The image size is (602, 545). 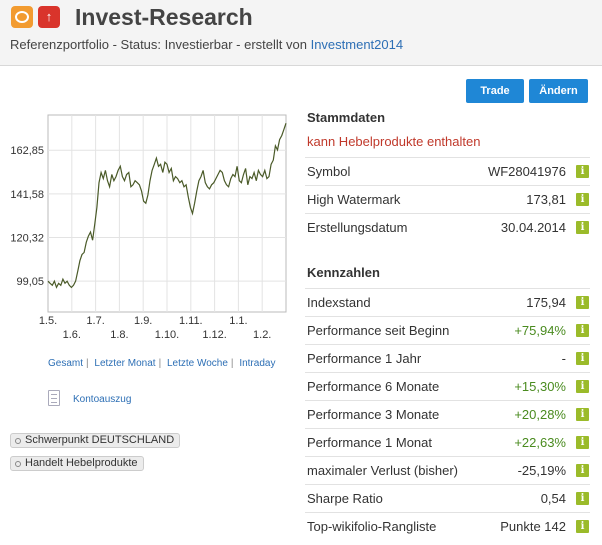 What do you see at coordinates (540, 330) in the screenshot?
I see `row-value: +75,94%` at bounding box center [540, 330].